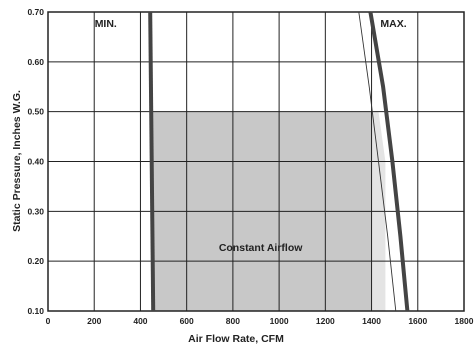  Describe the element at coordinates (35, 211) in the screenshot. I see `y-tick-label-0.30: 0.30` at that location.